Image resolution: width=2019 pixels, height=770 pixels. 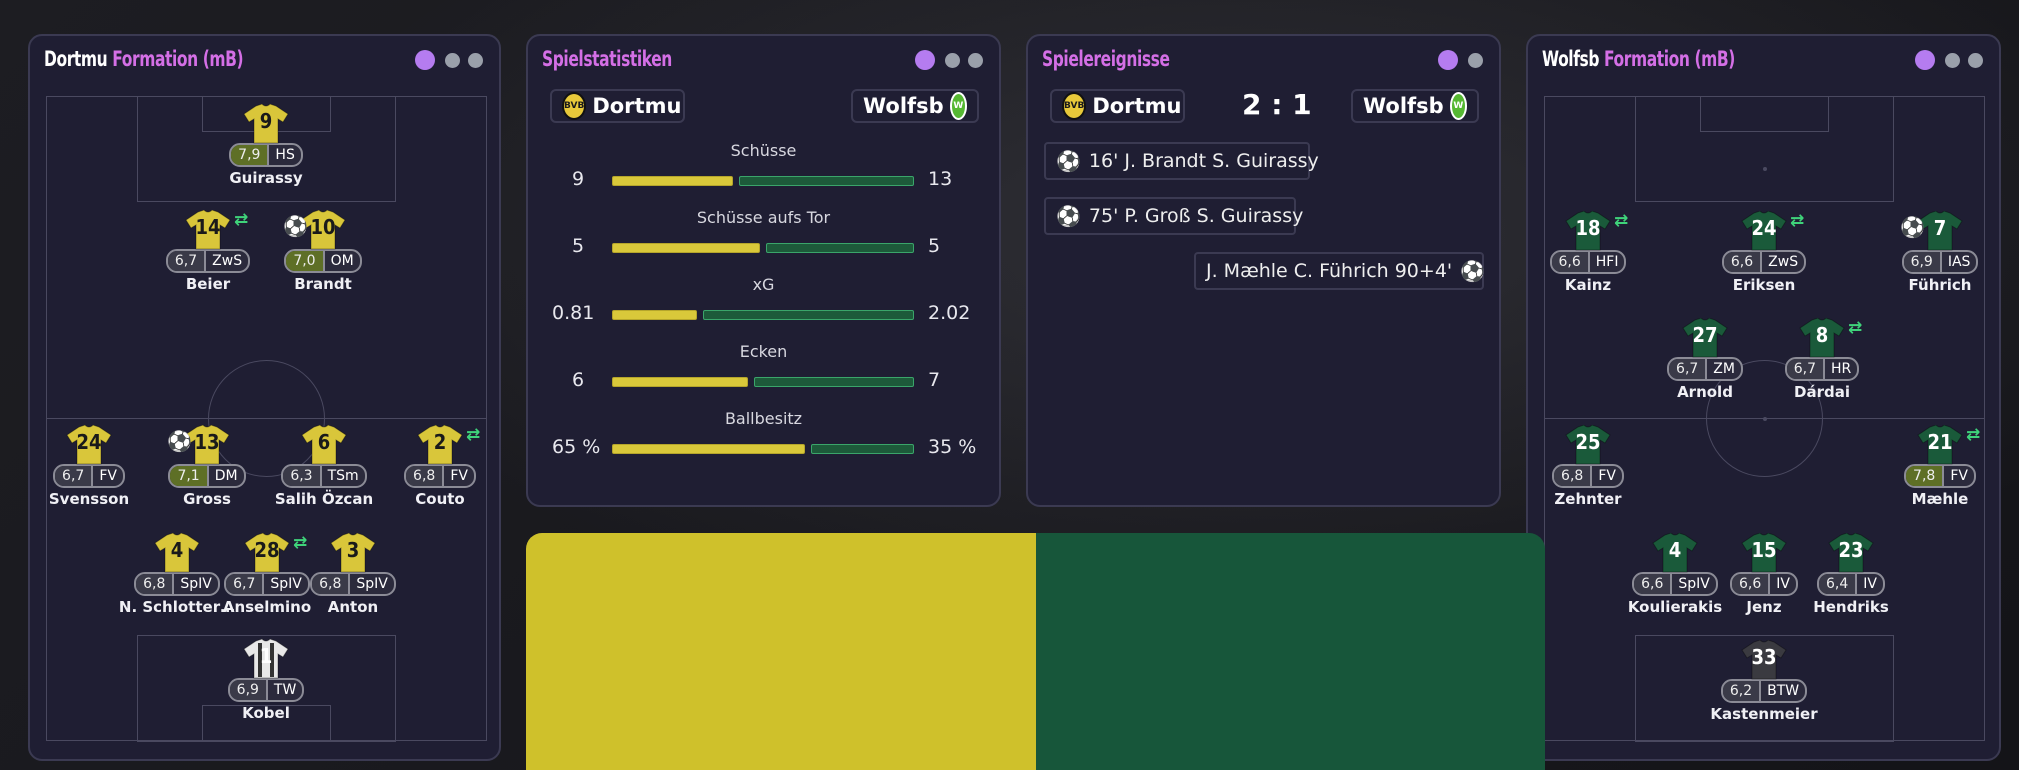 I want to click on rating-badge: 6,6 HFI, so click(x=1588, y=262).